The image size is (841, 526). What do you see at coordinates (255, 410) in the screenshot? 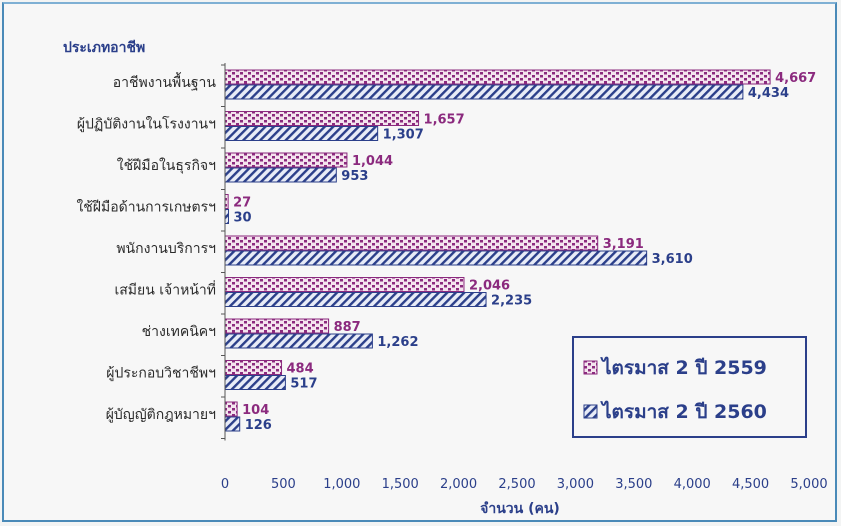
I see `value-label-2559: 104` at bounding box center [255, 410].